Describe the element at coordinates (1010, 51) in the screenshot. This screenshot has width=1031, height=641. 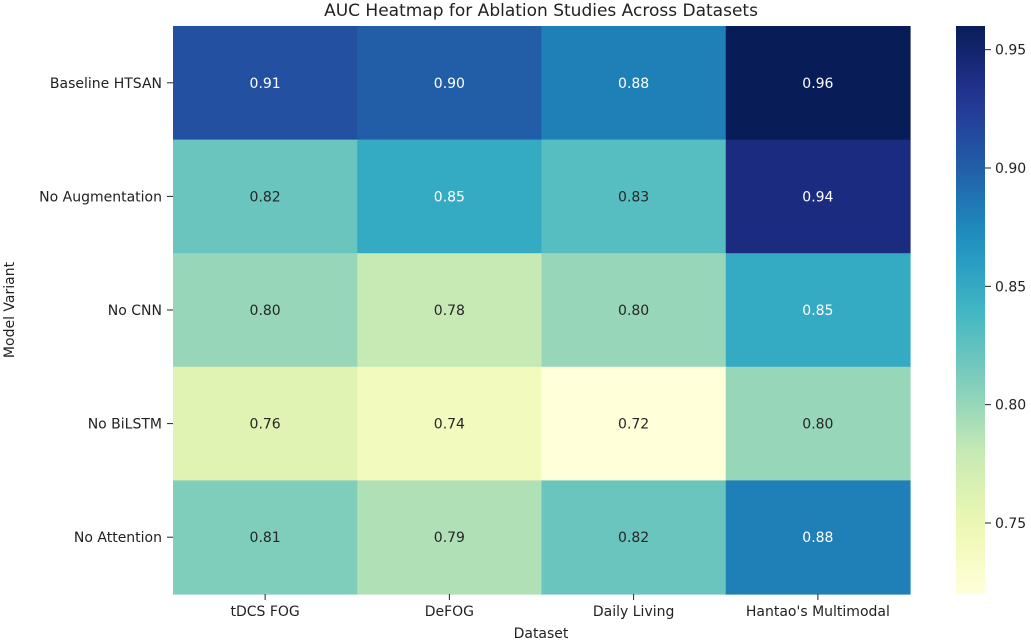
I see `colorbar-tick-label: 0.95` at that location.